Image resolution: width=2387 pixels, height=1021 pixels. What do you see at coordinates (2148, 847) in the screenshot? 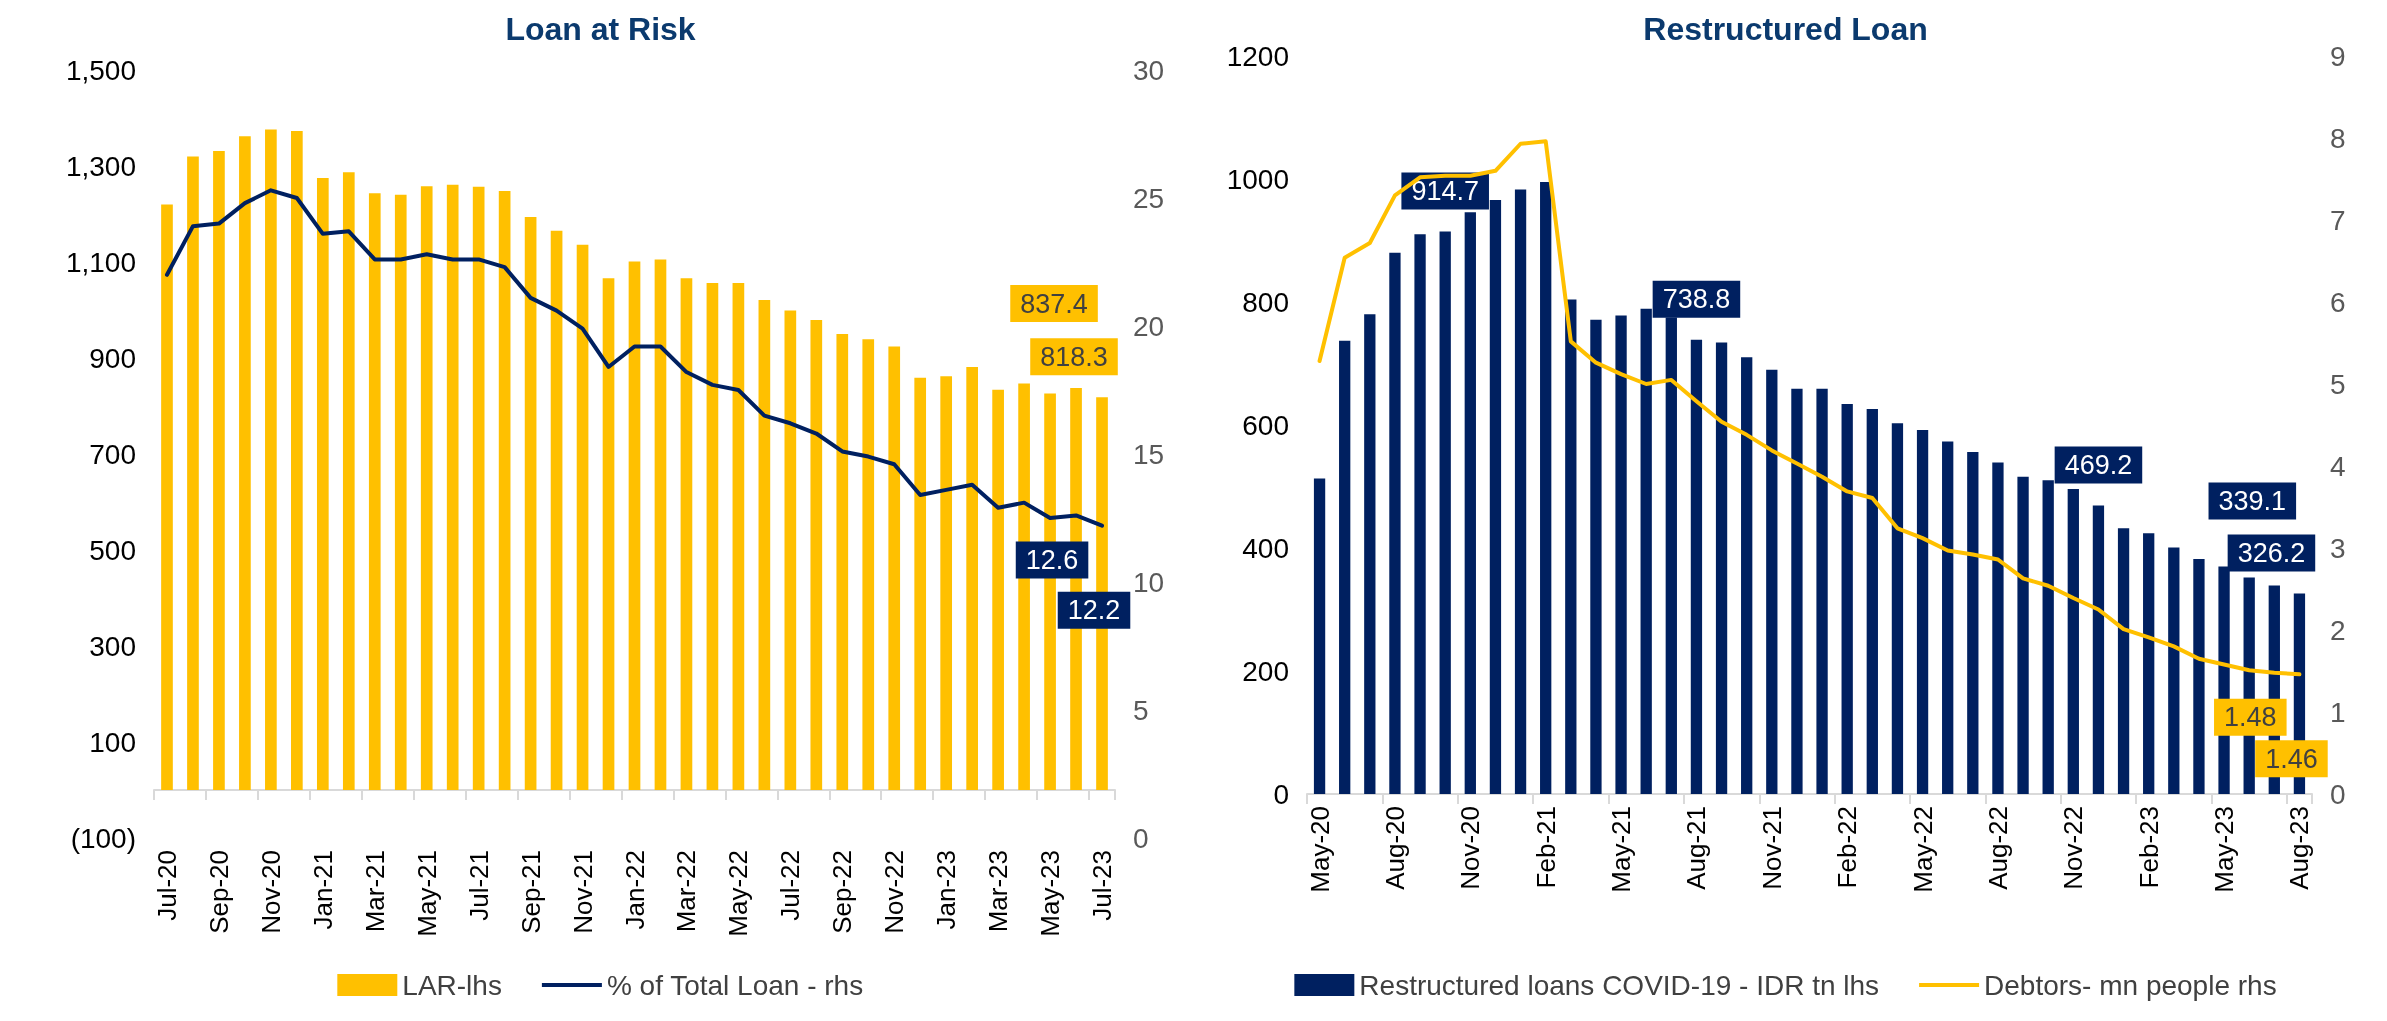
I see `x-tick-label: Feb-23` at bounding box center [2148, 847].